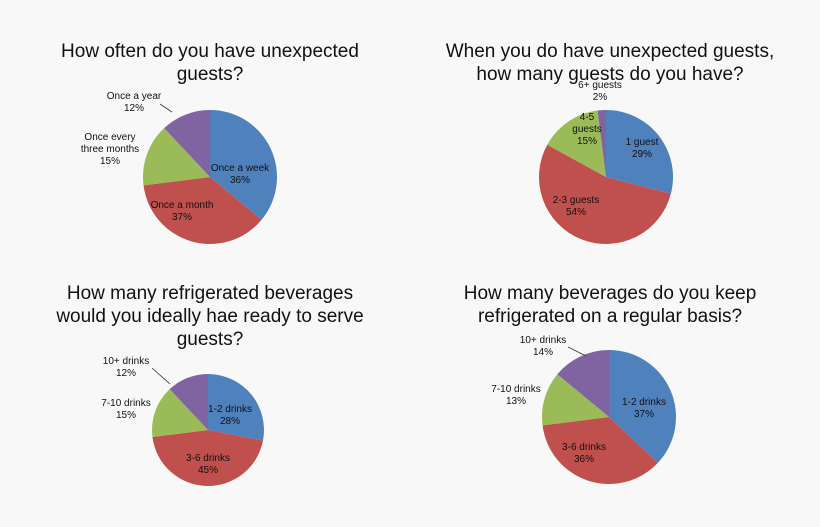  Describe the element at coordinates (240, 174) in the screenshot. I see `slice-label: Once a week 36%` at that location.